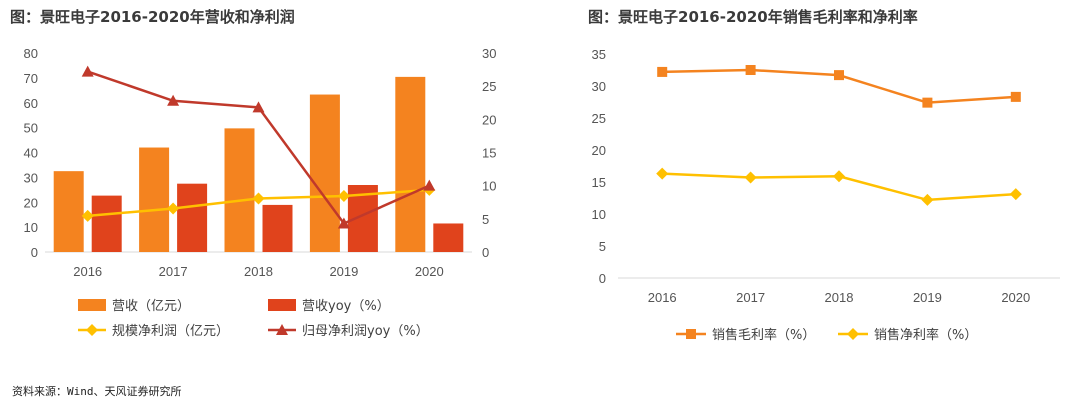 This screenshot has width=1080, height=404. What do you see at coordinates (151, 306) in the screenshot?
I see `legend-label: 营收（亿元）` at bounding box center [151, 306].